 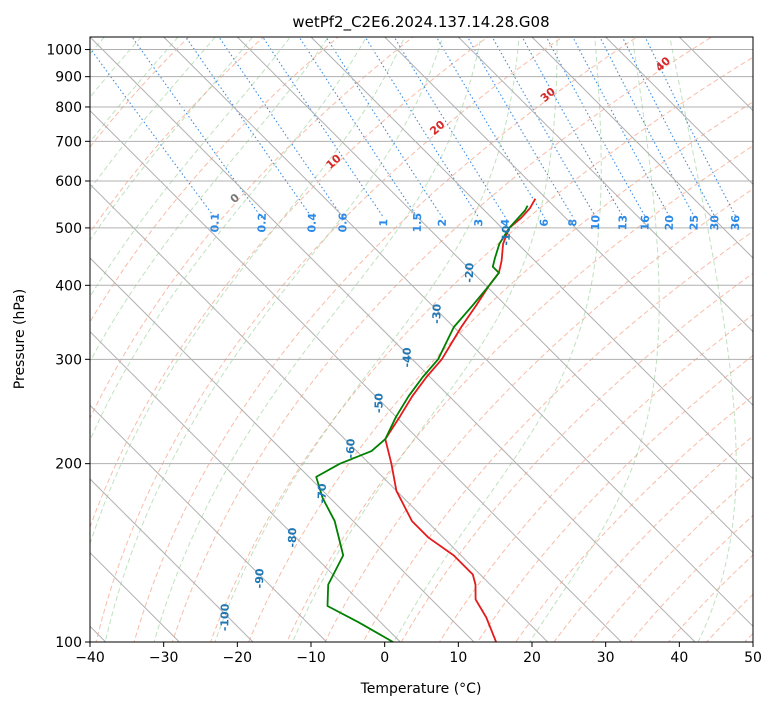 I want to click on mixing-ratio-label: 0.6, so click(x=343, y=222).